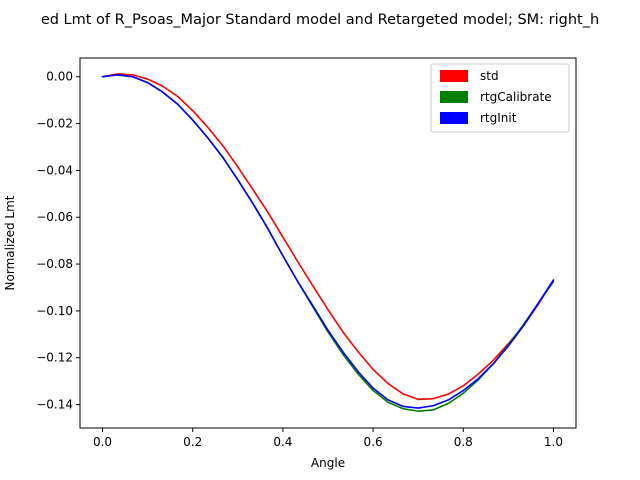  Describe the element at coordinates (516, 97) in the screenshot. I see `legend-label-rtgCalibrate: rtgCalibrate` at that location.